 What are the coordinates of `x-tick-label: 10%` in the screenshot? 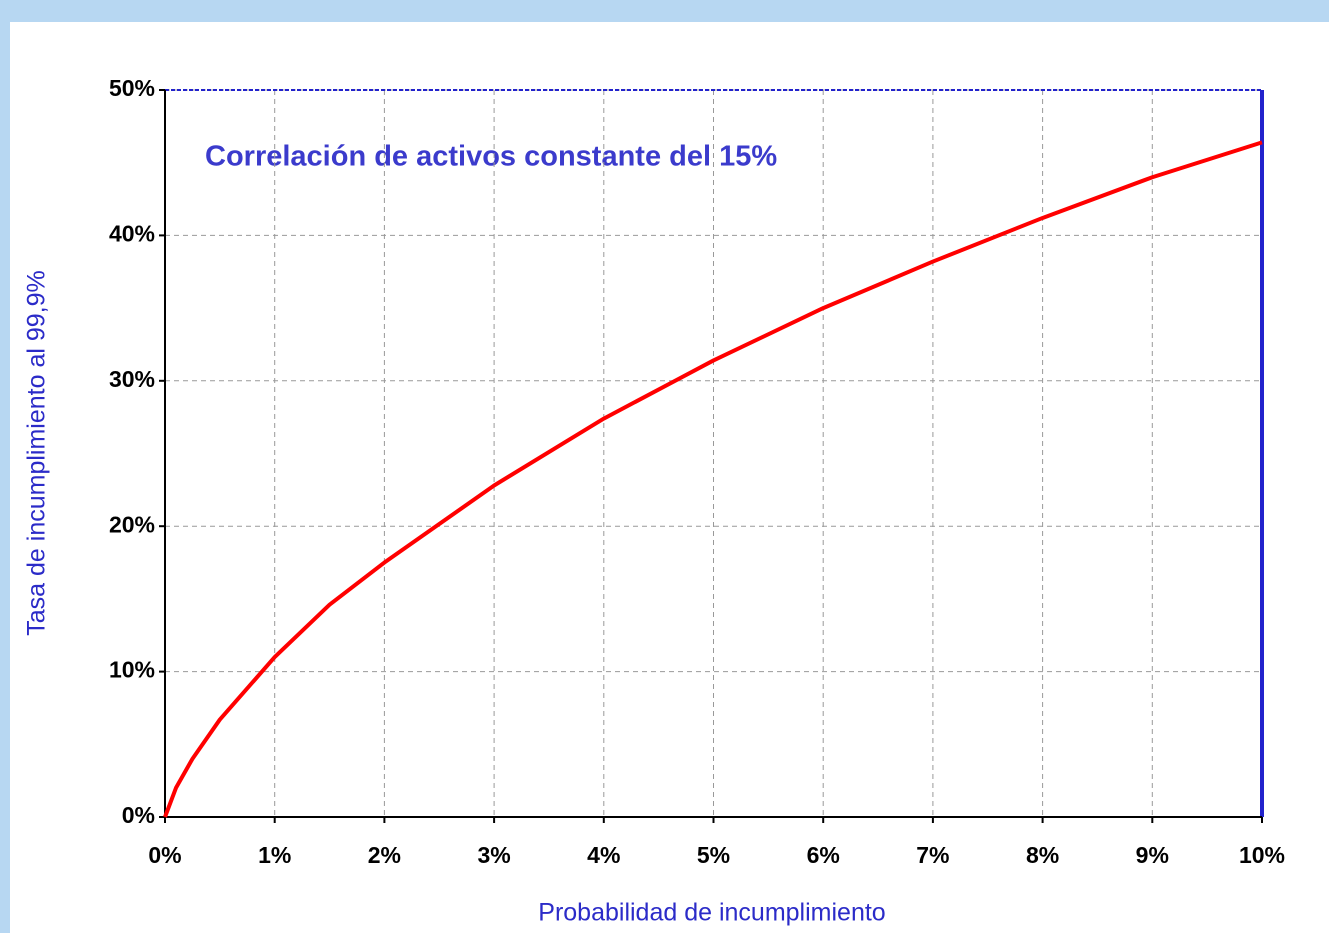 It's located at (1262, 855).